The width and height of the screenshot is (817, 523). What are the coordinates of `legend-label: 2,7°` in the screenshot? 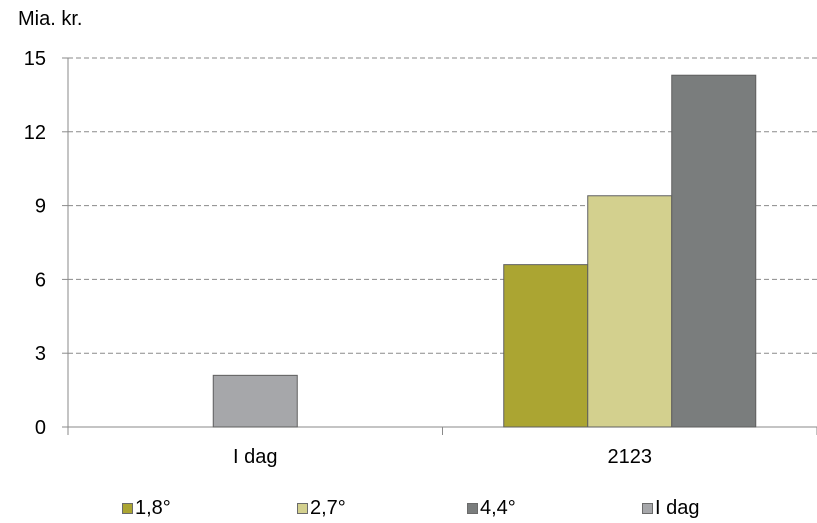 It's located at (328, 508).